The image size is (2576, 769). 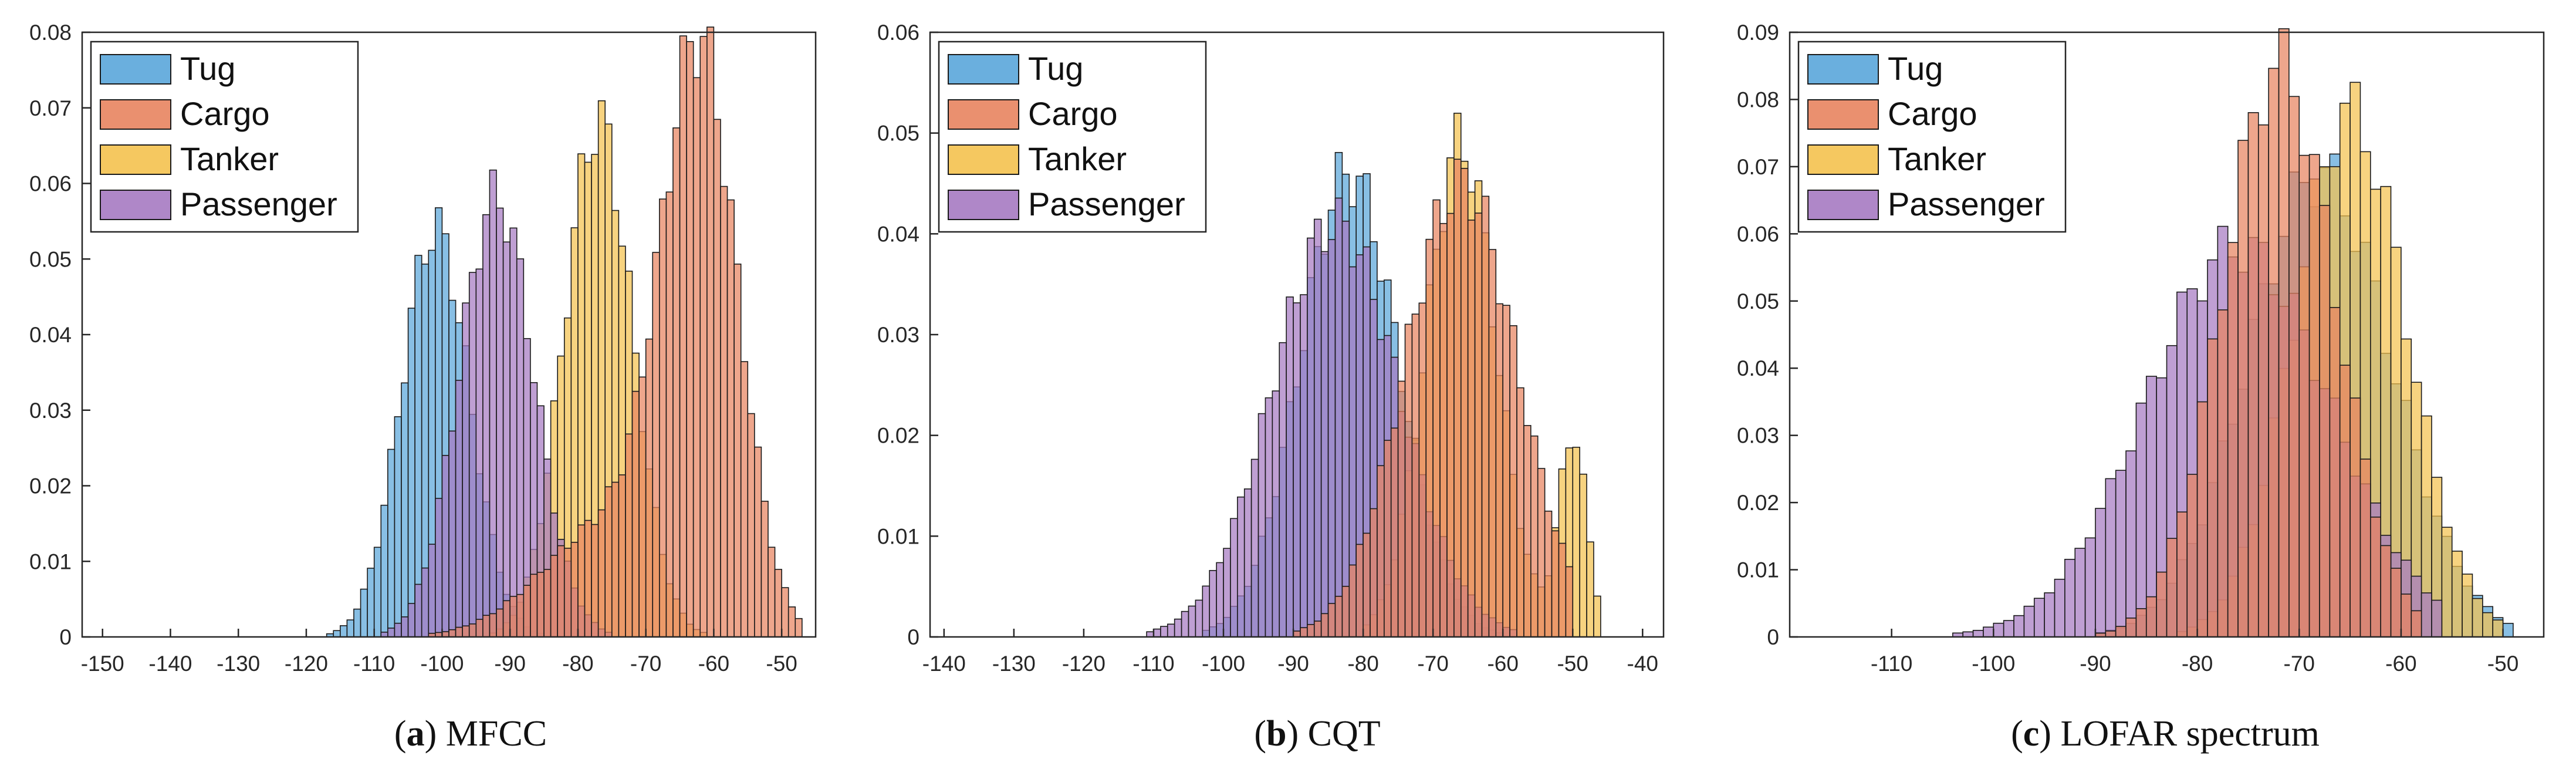 I want to click on x-tick-label: -60, so click(x=1502, y=664).